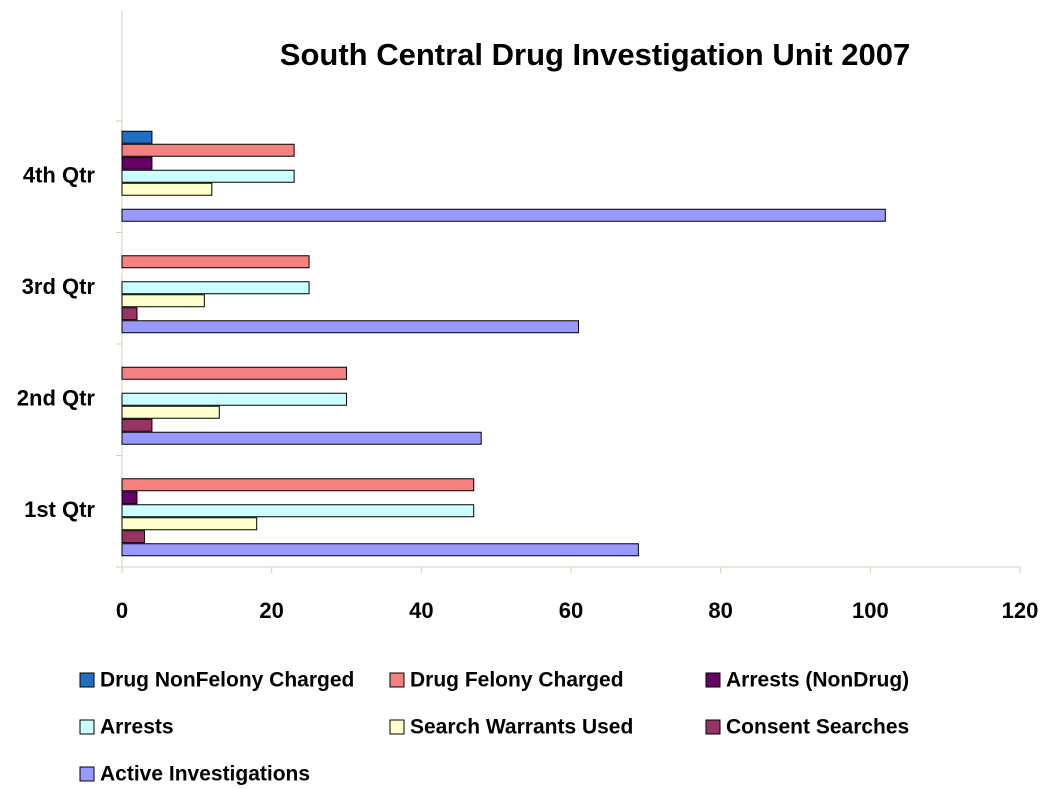 Image resolution: width=1046 pixels, height=789 pixels. Describe the element at coordinates (720, 610) in the screenshot. I see `x-tick-label: 80` at that location.